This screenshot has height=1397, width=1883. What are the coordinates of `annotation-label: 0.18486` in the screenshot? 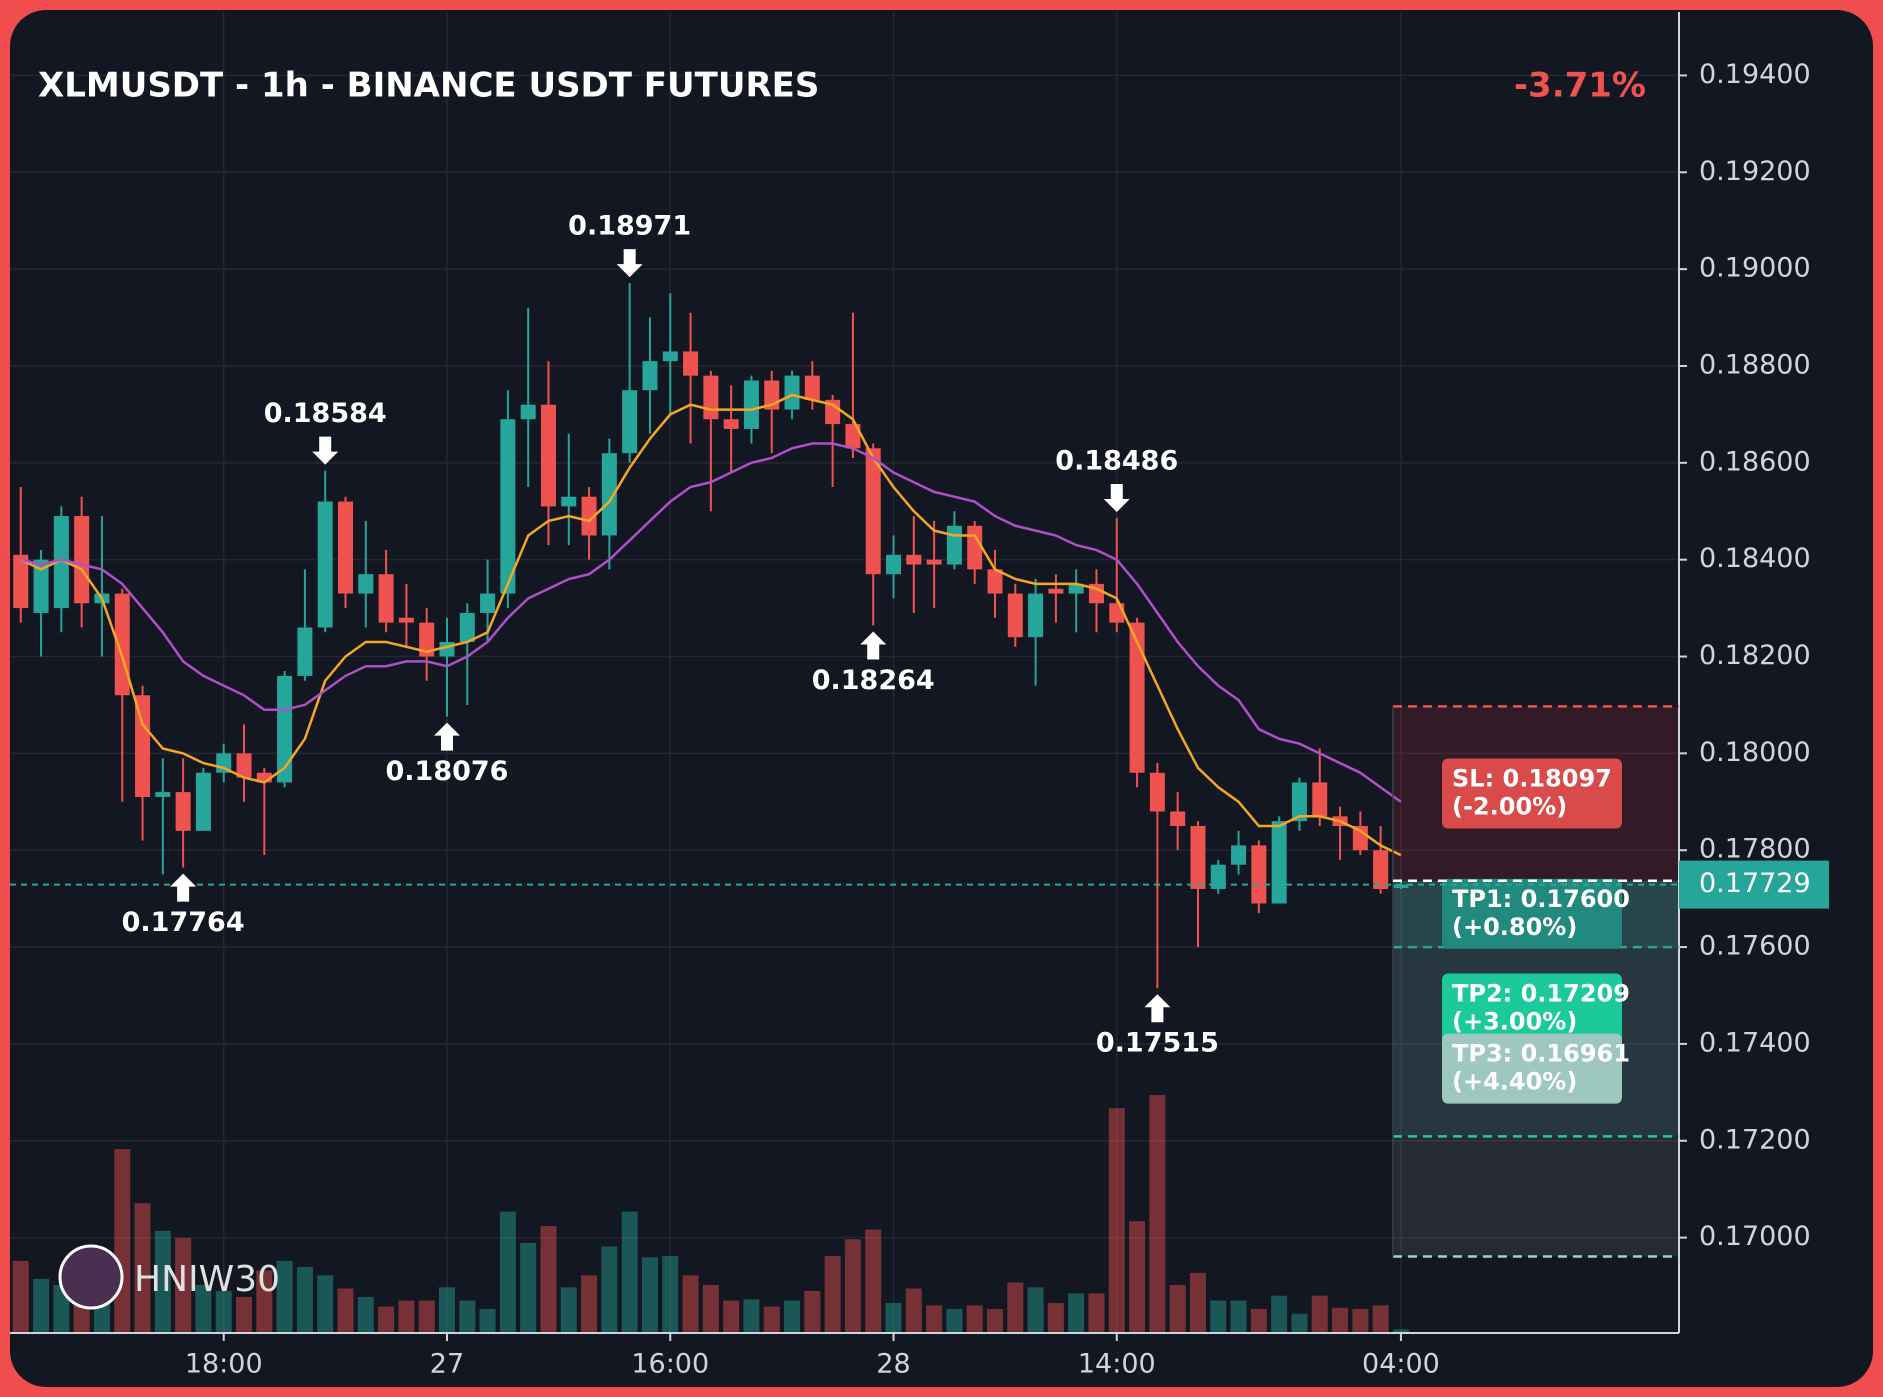 It's located at (1116, 461).